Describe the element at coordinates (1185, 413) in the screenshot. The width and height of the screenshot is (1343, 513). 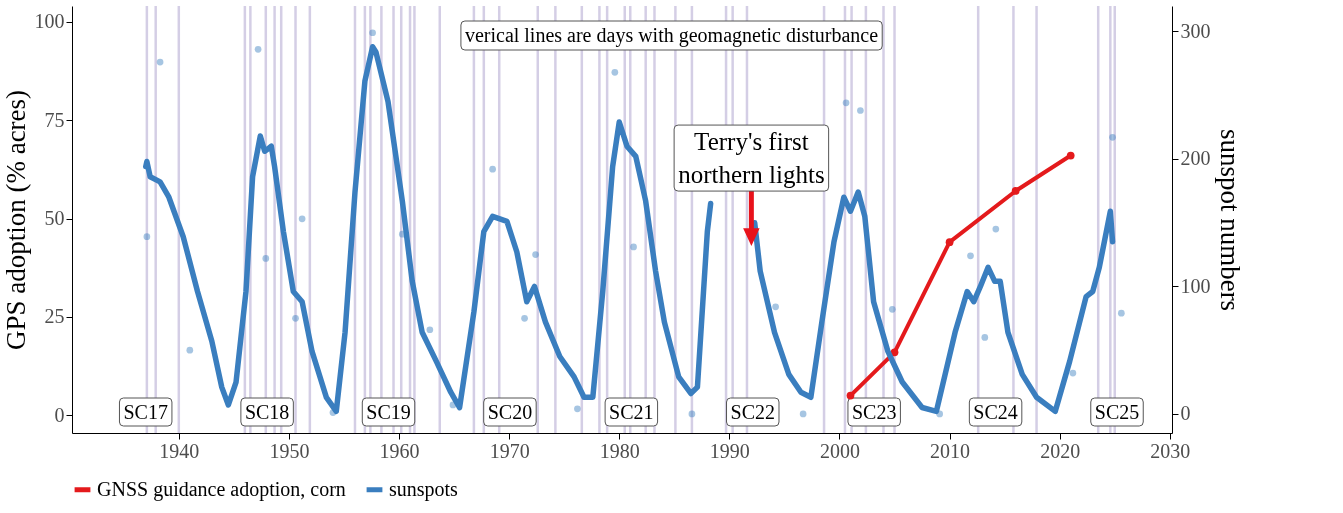
I see `y2-tick-label: 0` at that location.